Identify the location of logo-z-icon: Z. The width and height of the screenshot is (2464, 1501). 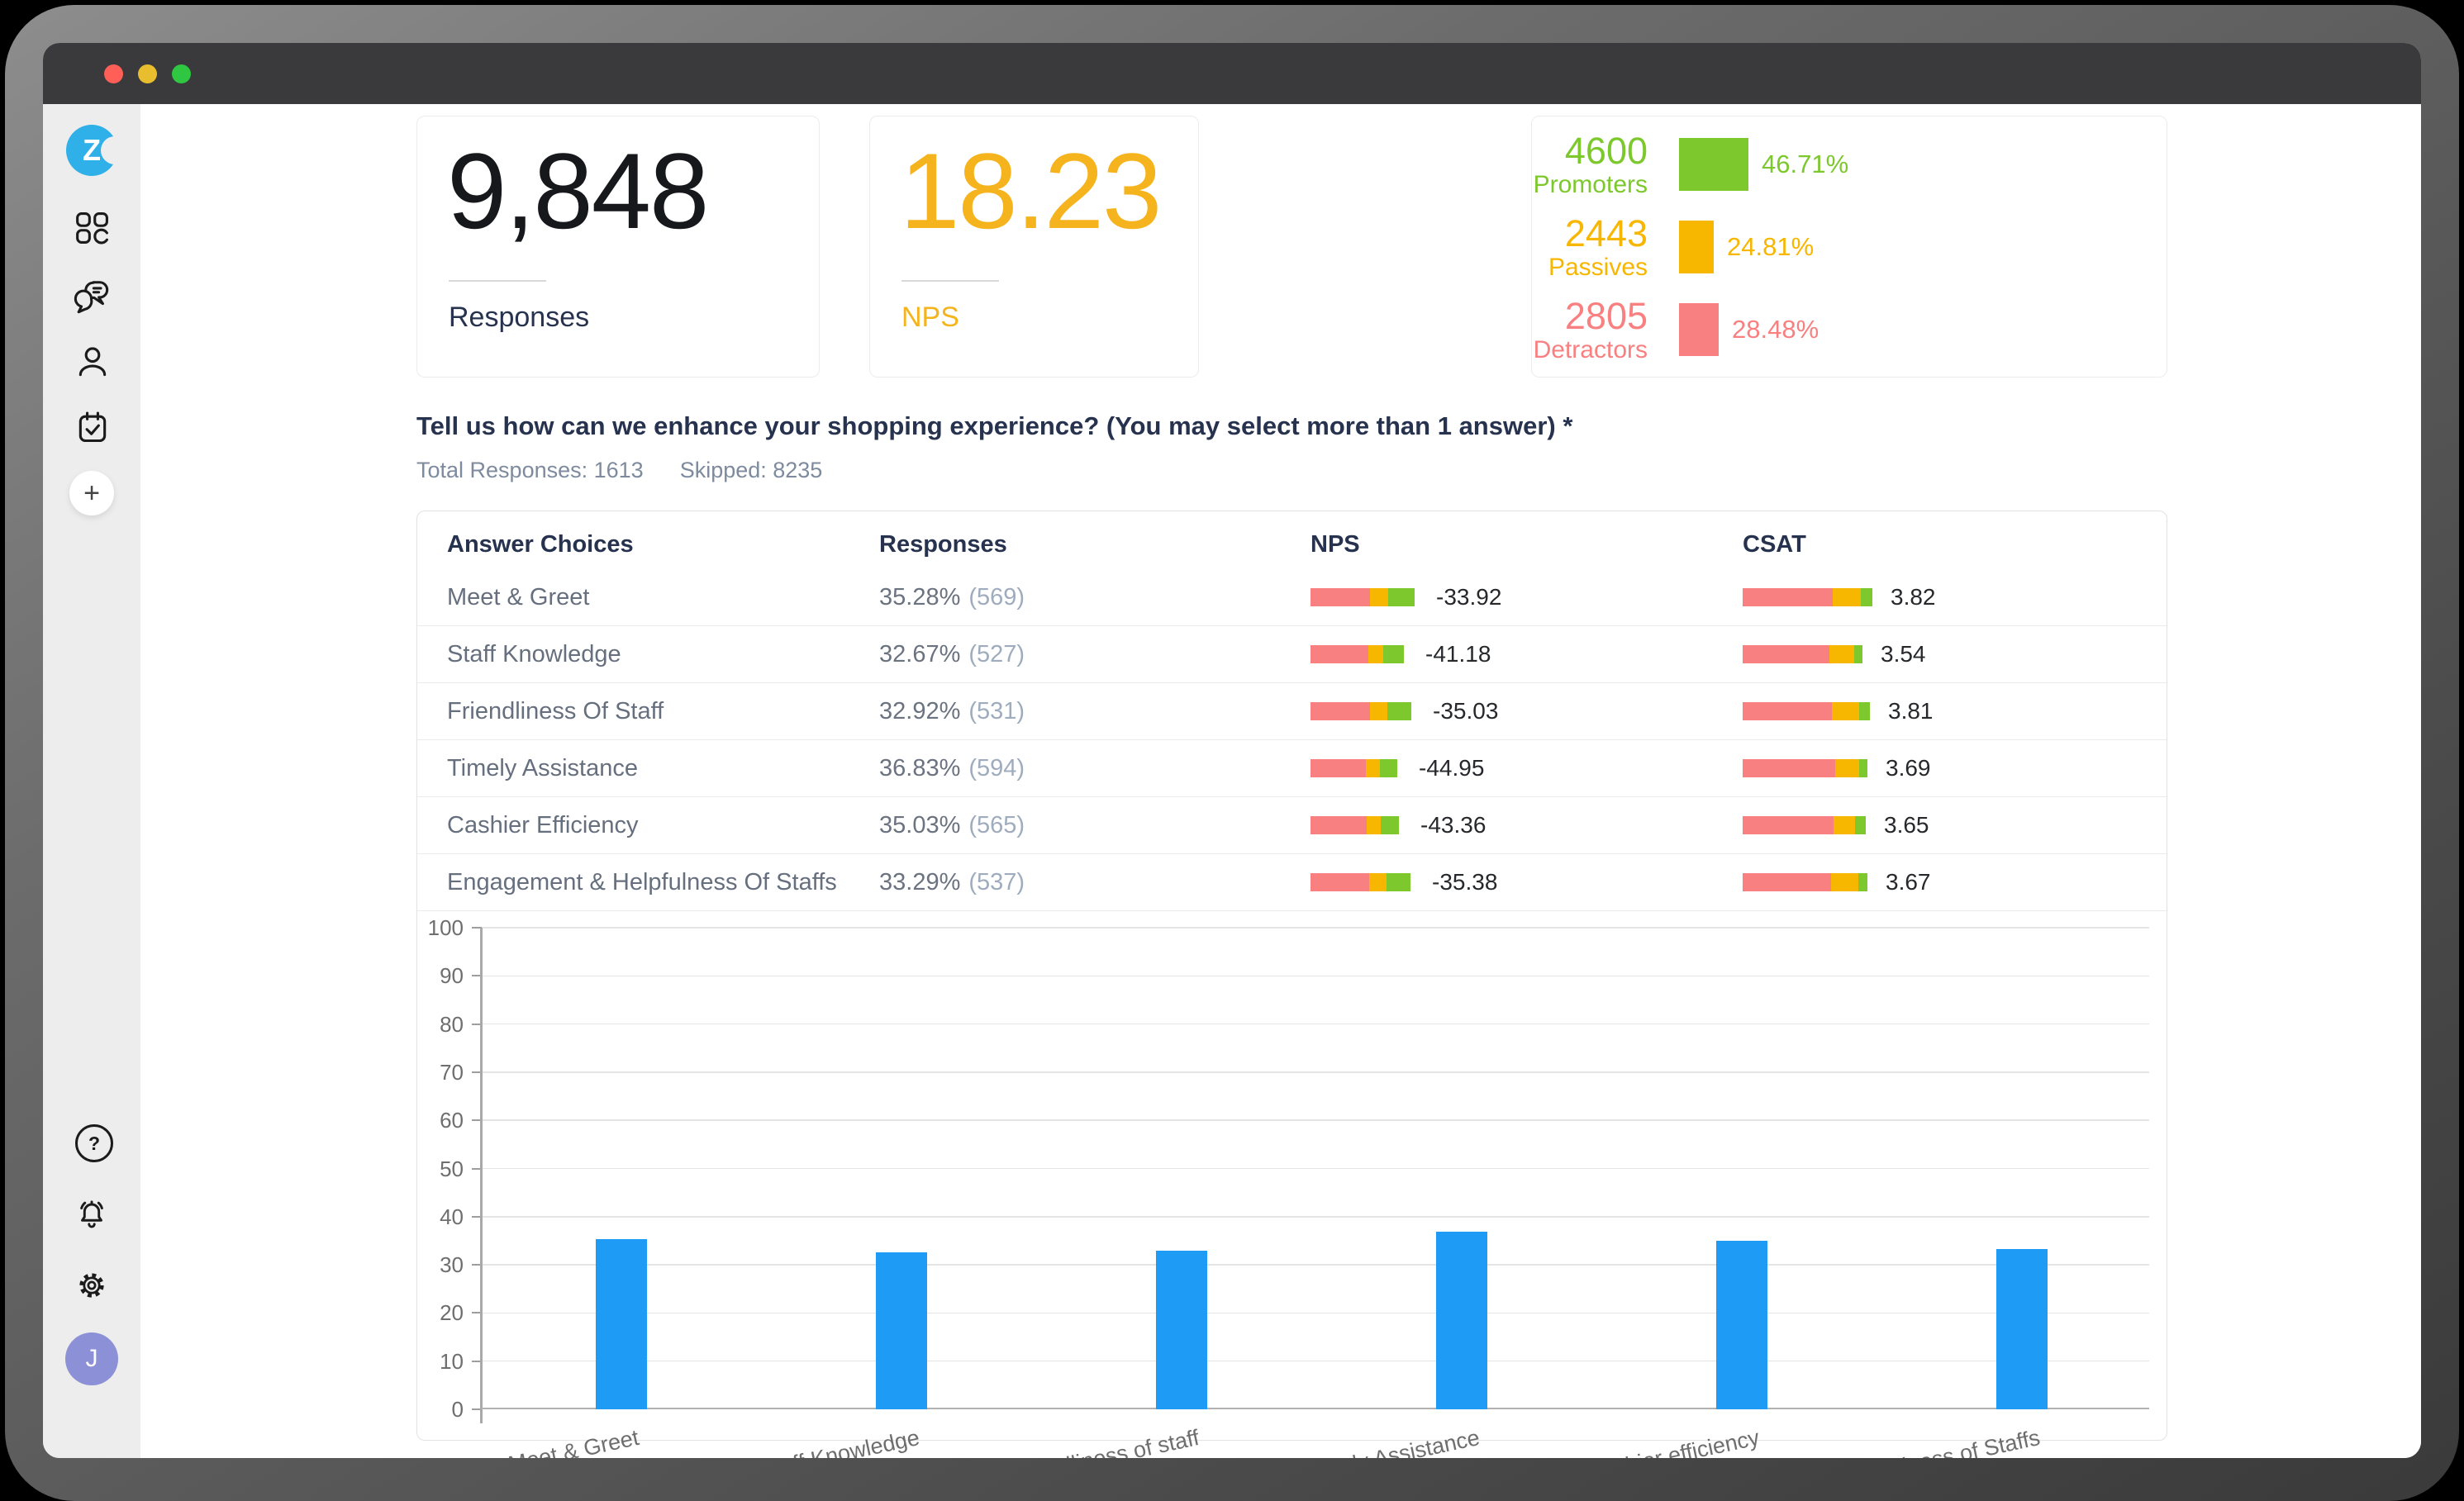
(98, 150).